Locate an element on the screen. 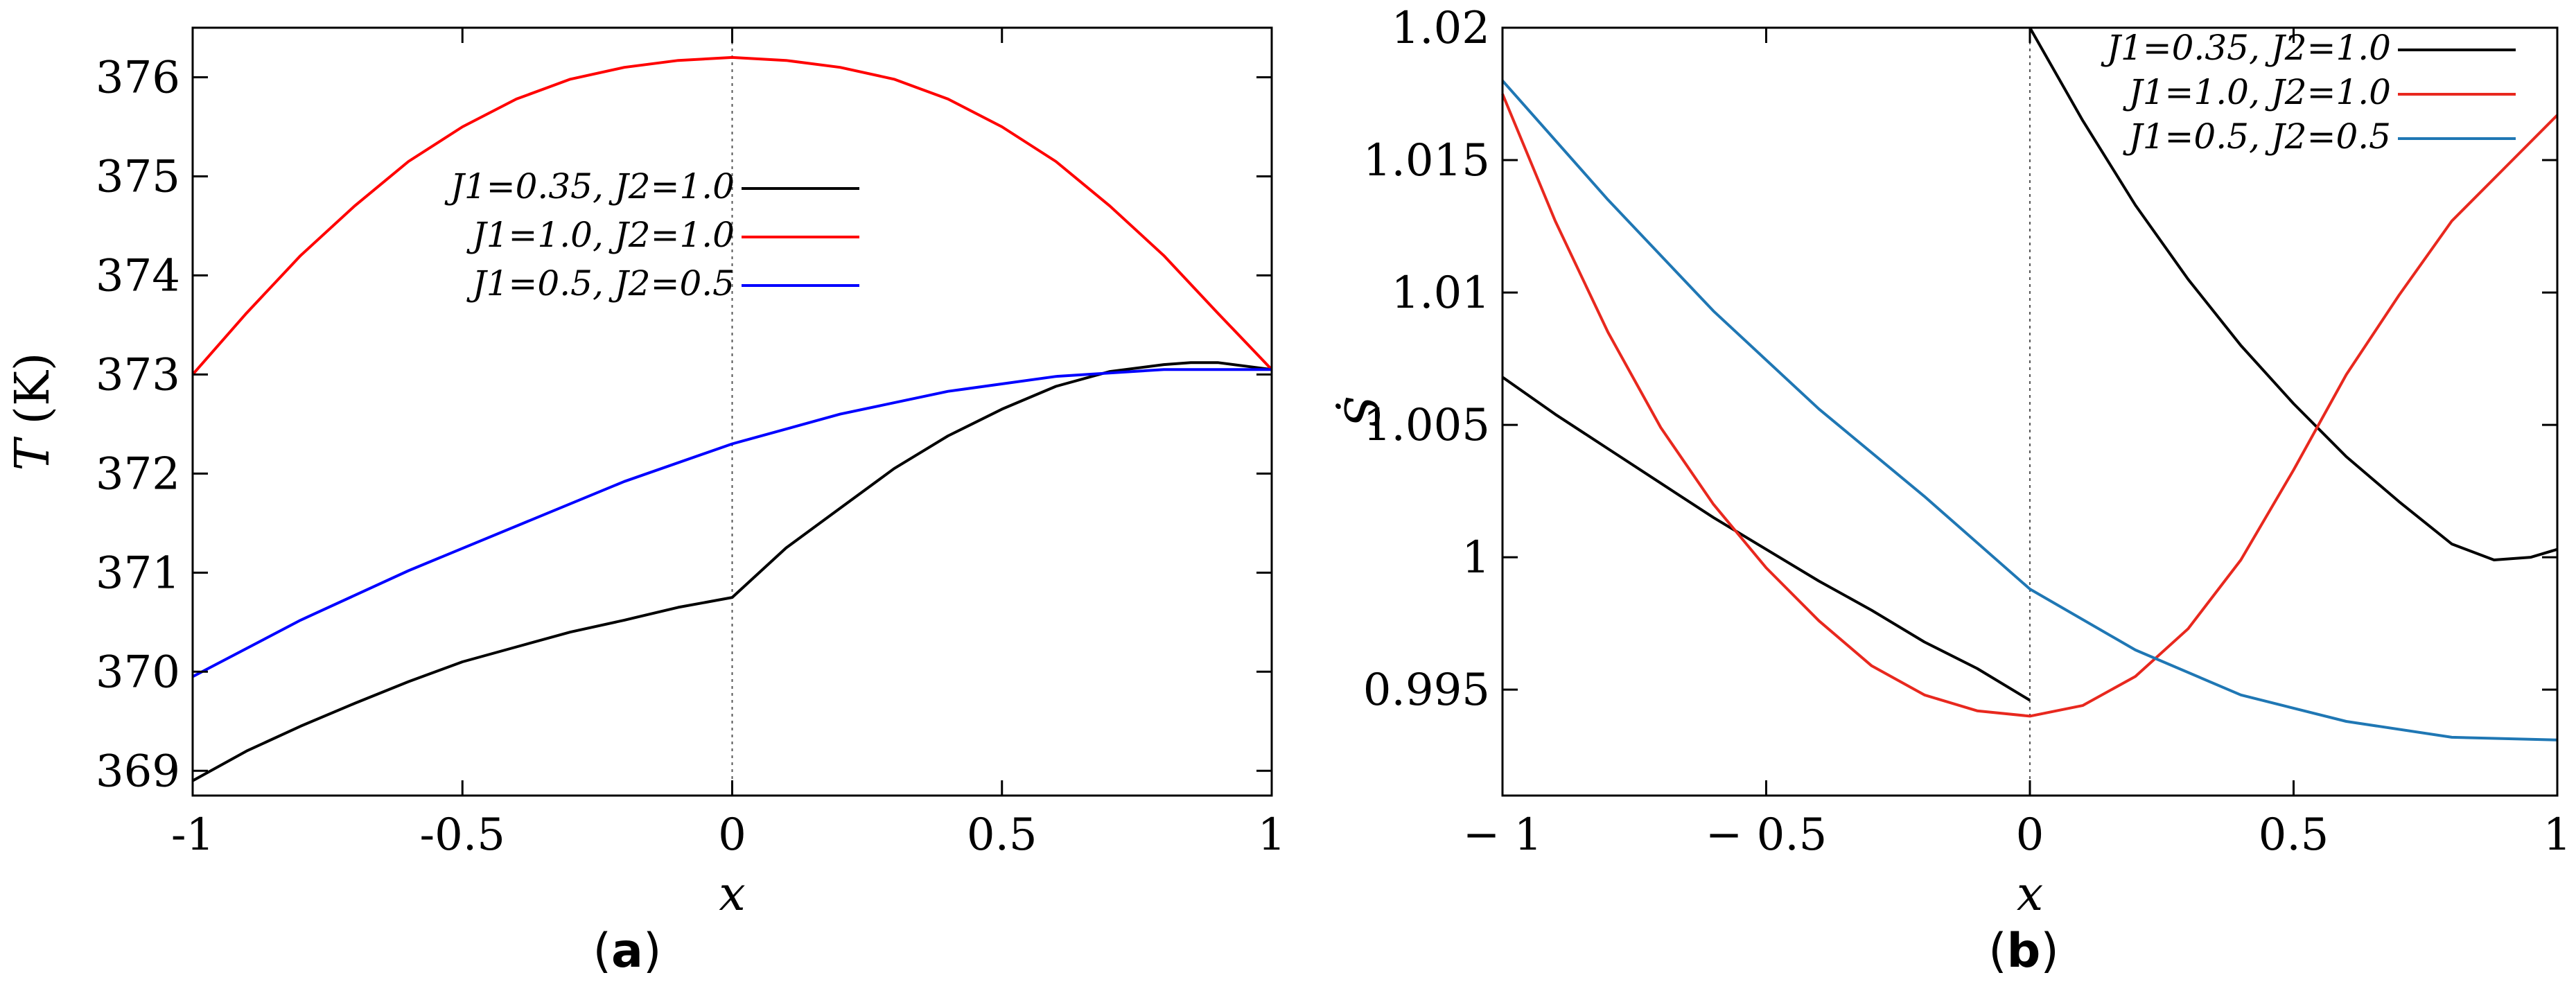  y-tick-label: 372 is located at coordinates (138, 474).